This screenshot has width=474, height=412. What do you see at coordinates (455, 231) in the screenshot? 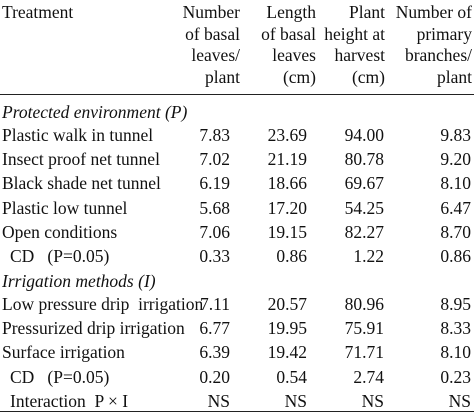
I see `row-value-v4: 8.70` at bounding box center [455, 231].